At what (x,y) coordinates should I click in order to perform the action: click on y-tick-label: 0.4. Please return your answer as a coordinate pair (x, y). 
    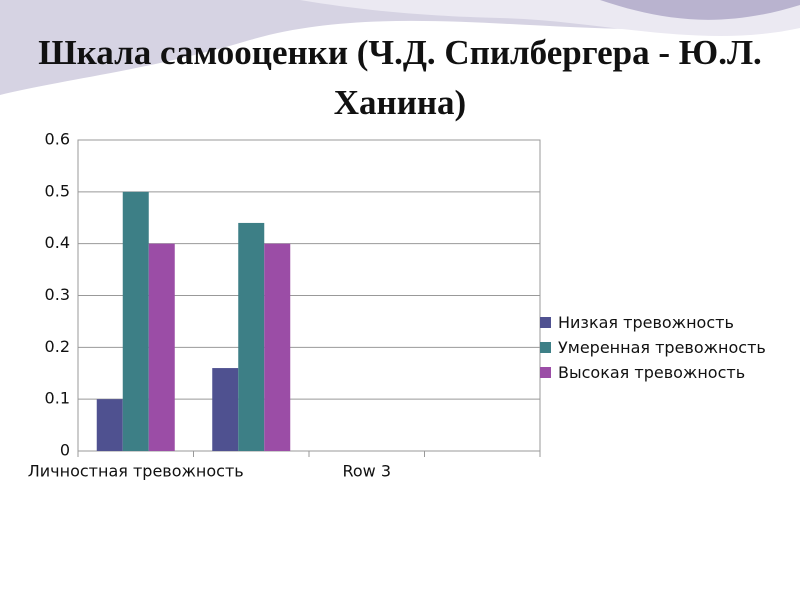
    Looking at the image, I should click on (57, 242).